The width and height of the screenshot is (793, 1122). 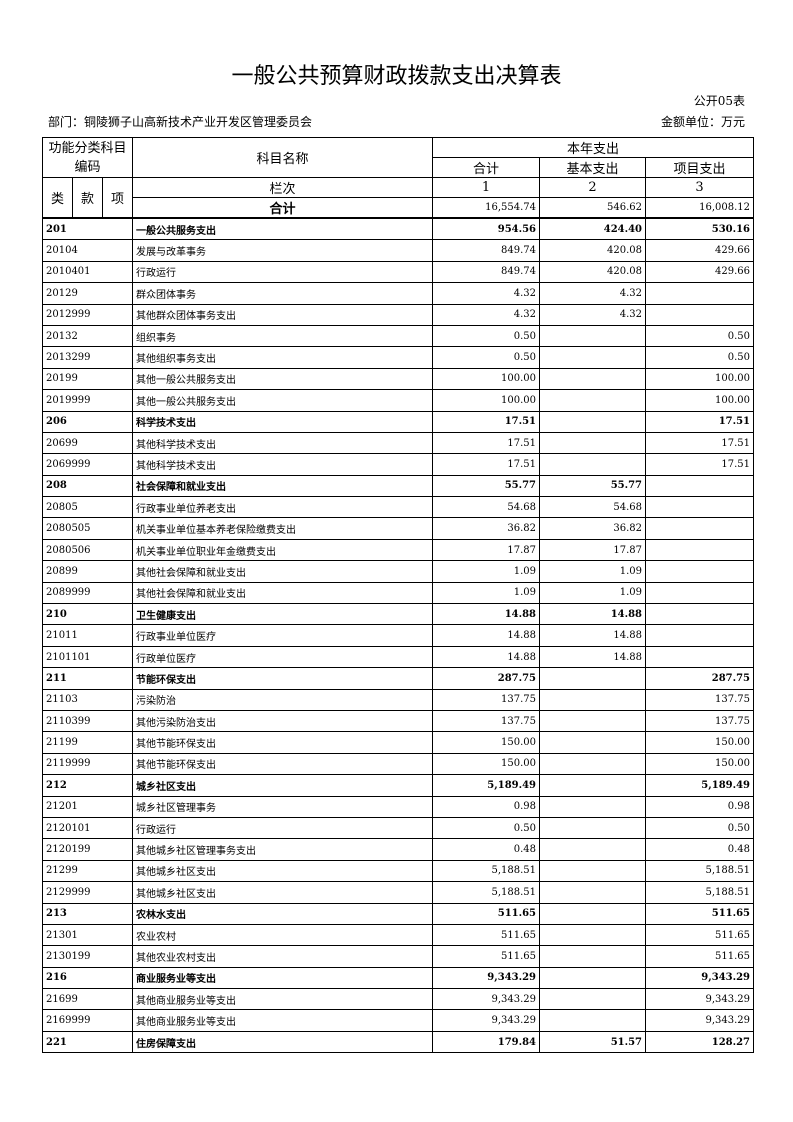 What do you see at coordinates (398, 379) in the screenshot?
I see `table-row: 20199 其他一般公共服务支出 100.00 100.00` at bounding box center [398, 379].